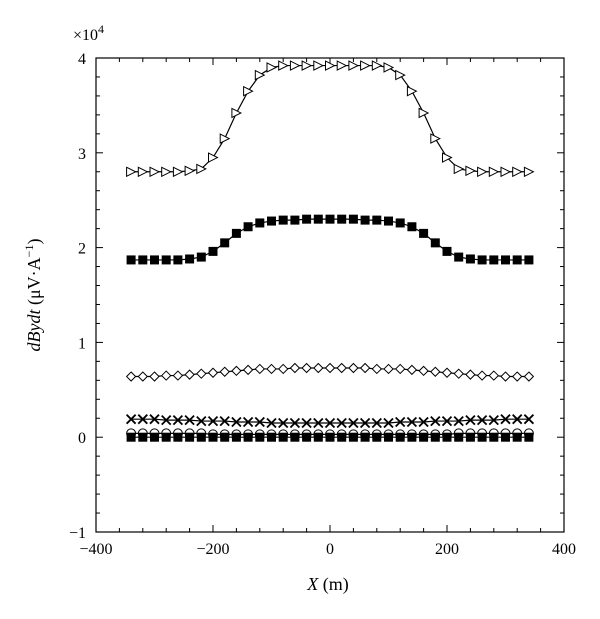 This screenshot has width=600, height=619. I want to click on y-multiplier-label: ×10⁴, so click(88, 33).